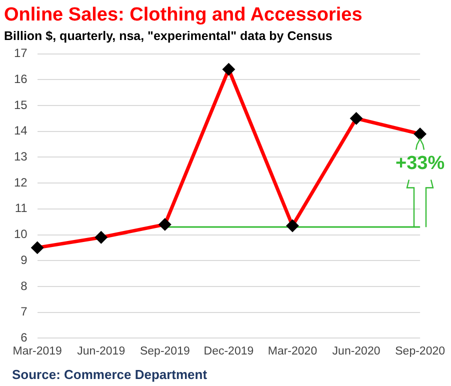 The height and width of the screenshot is (386, 451). I want to click on y-tick-label: 7, so click(24, 311).